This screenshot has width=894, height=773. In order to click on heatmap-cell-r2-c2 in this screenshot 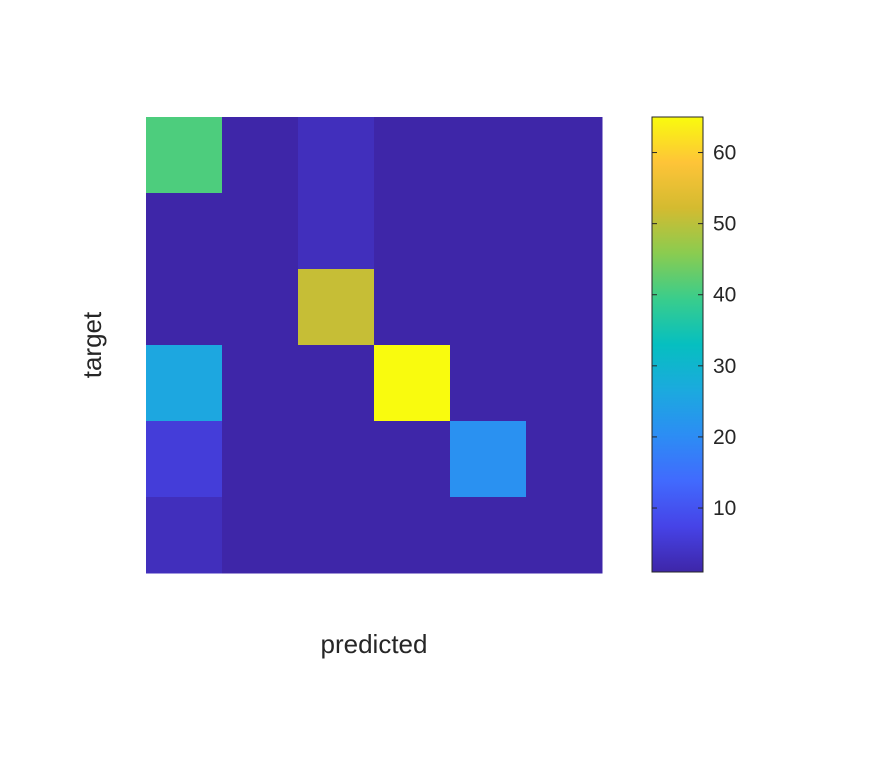, I will do `click(336, 307)`.